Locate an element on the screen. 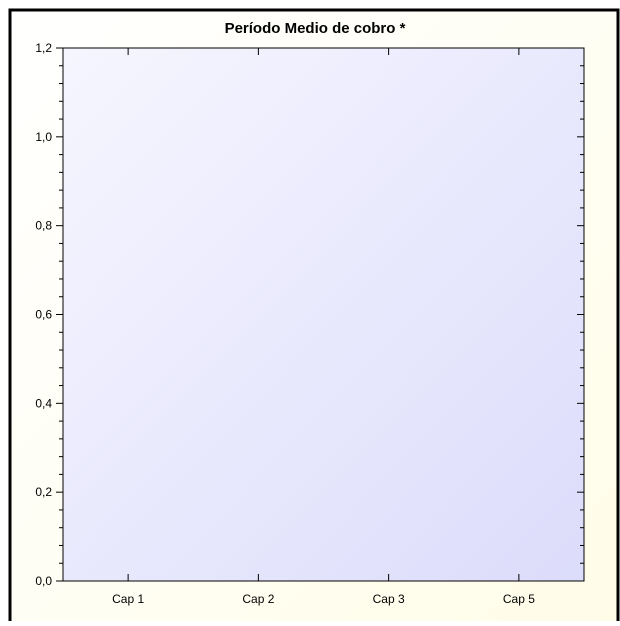 This screenshot has height=626, width=620. y-tick-label: 0,8 is located at coordinates (43, 226).